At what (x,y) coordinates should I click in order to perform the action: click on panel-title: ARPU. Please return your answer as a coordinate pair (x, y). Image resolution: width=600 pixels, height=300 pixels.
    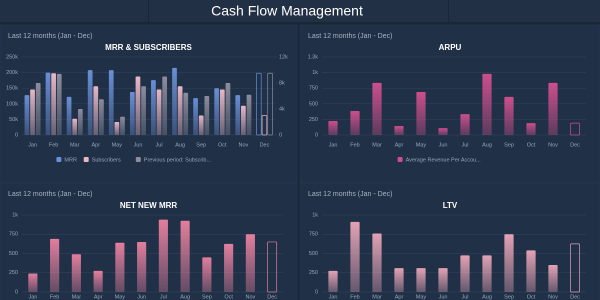
    Looking at the image, I should click on (450, 47).